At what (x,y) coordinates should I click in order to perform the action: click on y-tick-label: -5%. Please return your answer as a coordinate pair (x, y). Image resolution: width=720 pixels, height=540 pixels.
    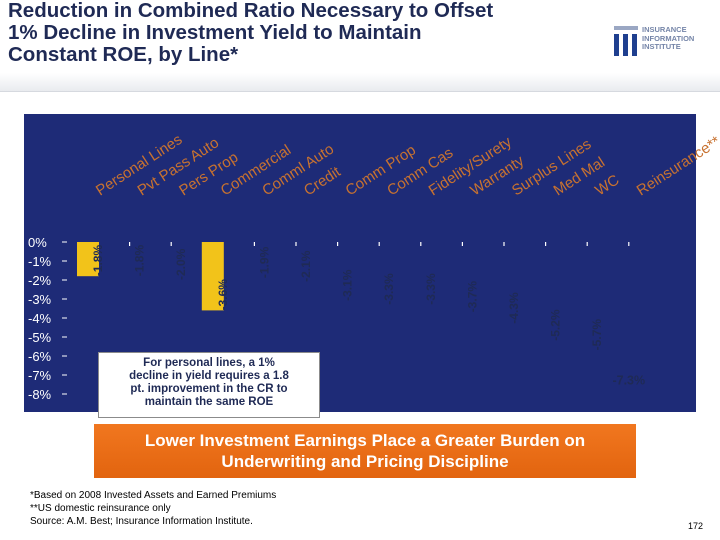
    Looking at the image, I should click on (40, 337).